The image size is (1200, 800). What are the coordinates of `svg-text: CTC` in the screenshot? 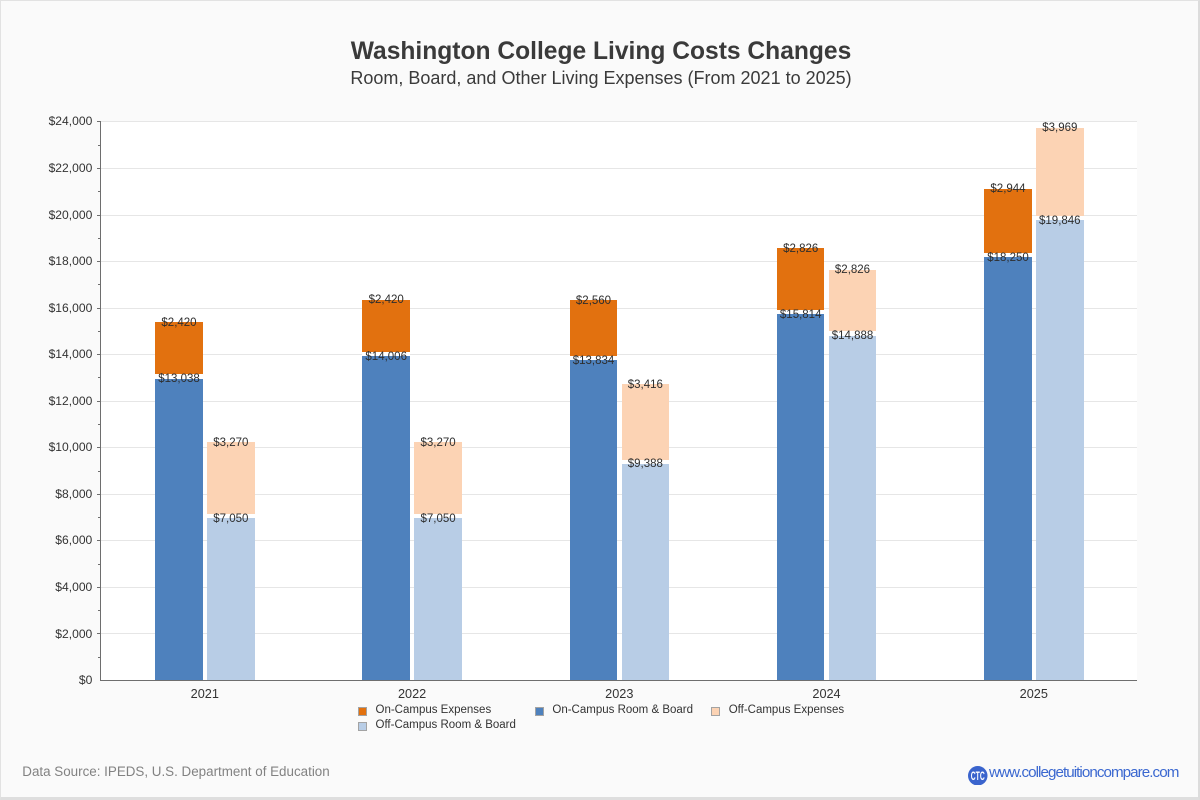 It's located at (978, 776).